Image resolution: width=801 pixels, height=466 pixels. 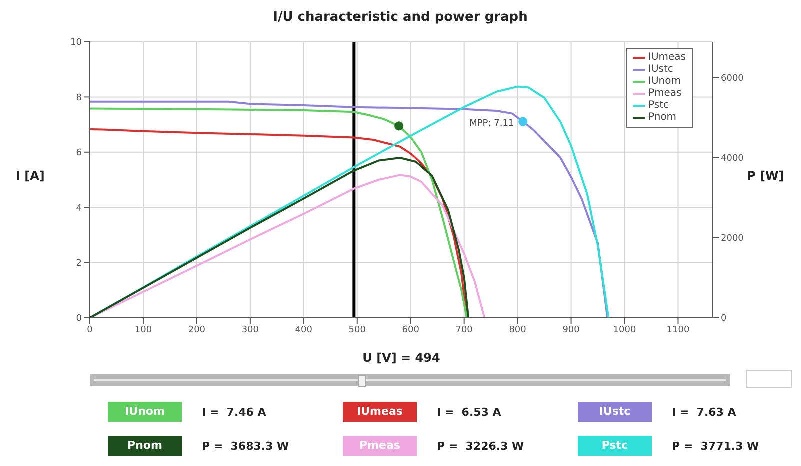 What do you see at coordinates (615, 412) in the screenshot?
I see `text: IUstc` at bounding box center [615, 412].